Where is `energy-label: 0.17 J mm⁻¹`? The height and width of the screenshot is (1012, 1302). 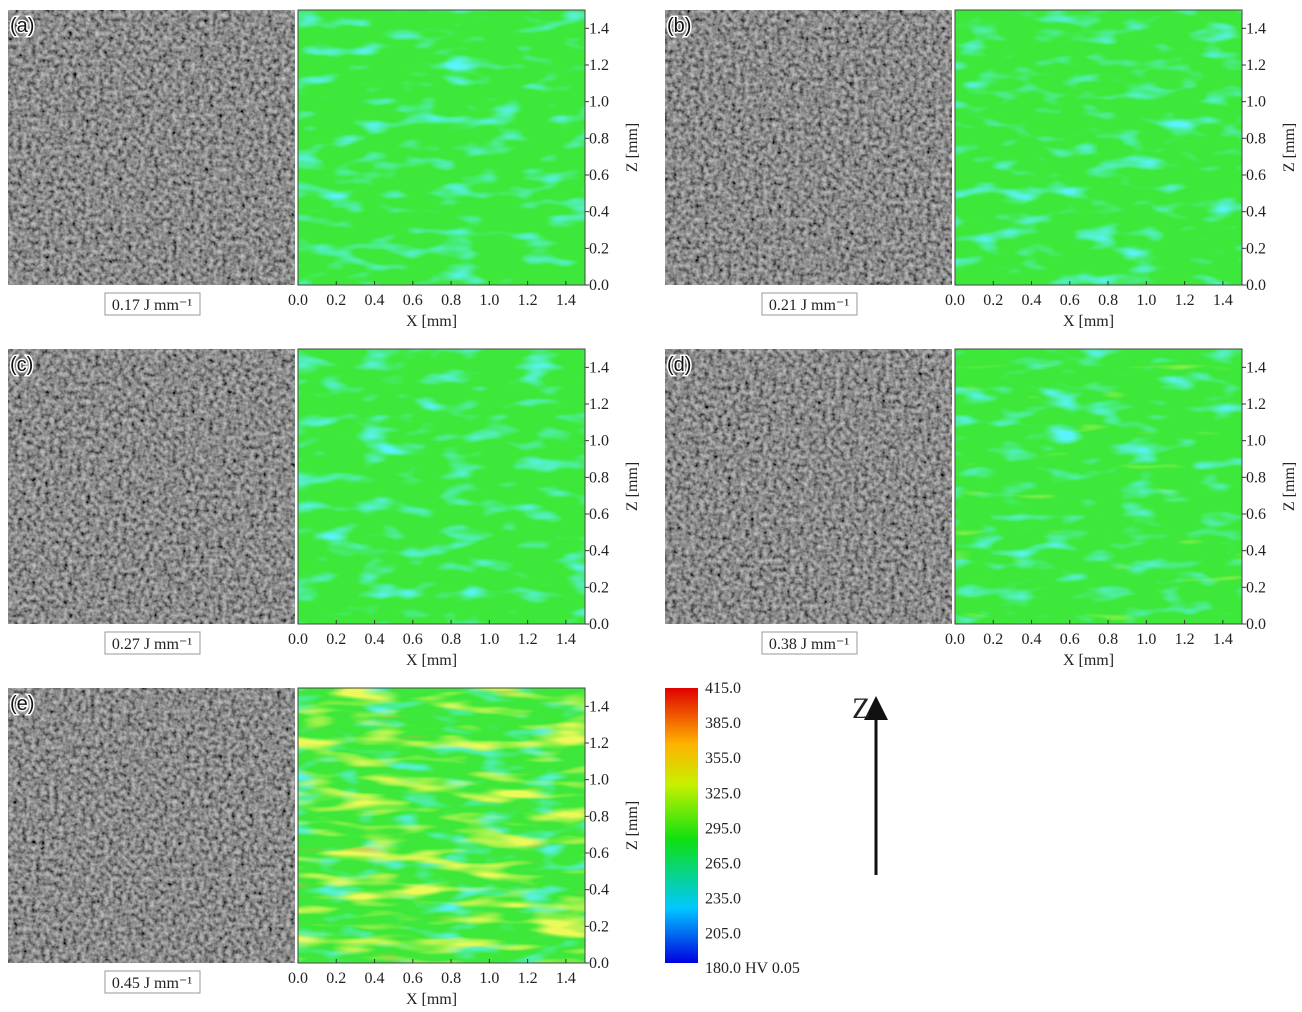
energy-label: 0.17 J mm⁻¹ is located at coordinates (152, 305).